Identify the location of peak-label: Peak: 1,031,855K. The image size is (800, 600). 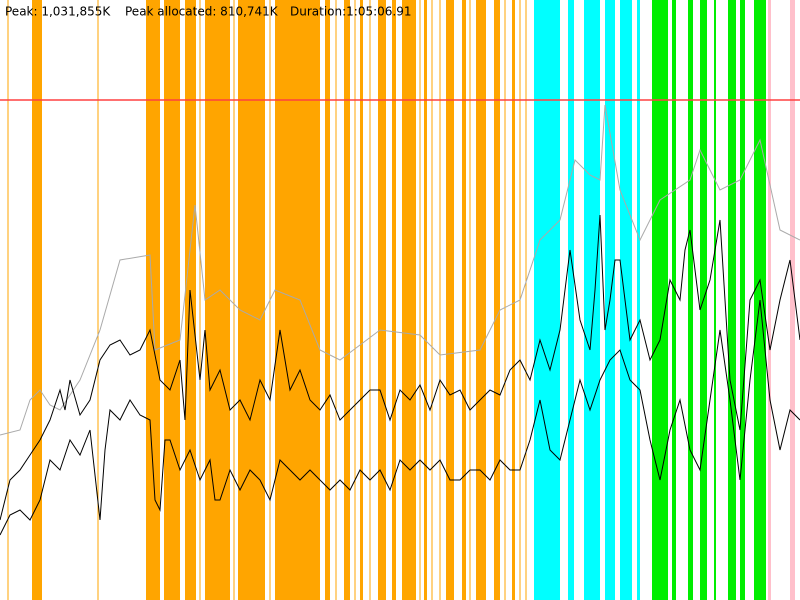
(58, 12).